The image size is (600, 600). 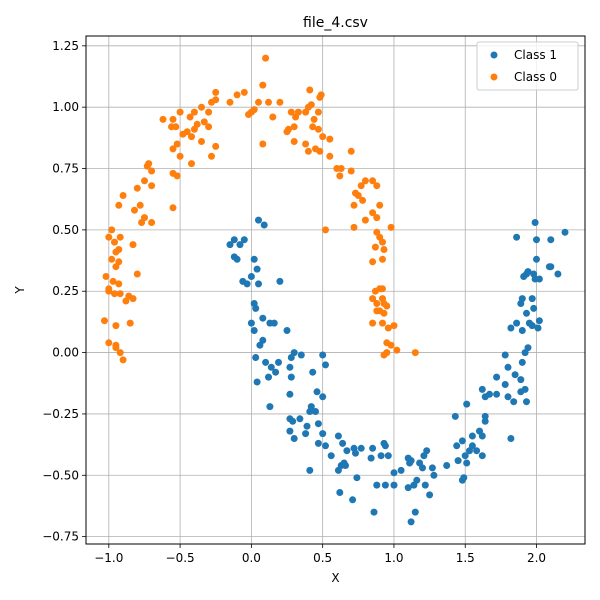 I want to click on x-tick-label: 0.0, so click(x=251, y=558).